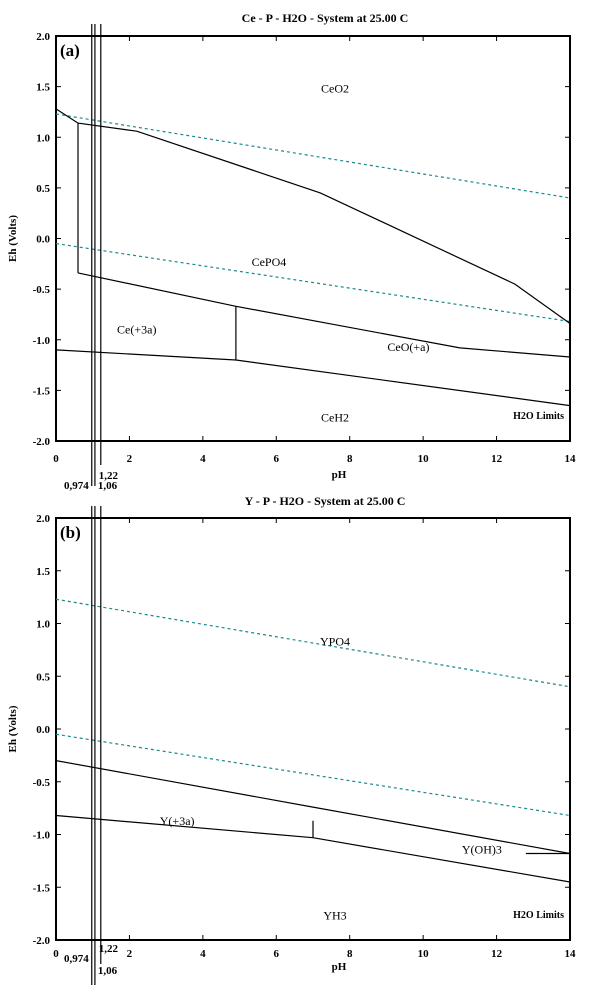 The image size is (590, 994). What do you see at coordinates (70, 532) in the screenshot?
I see `panel-label: (b)` at bounding box center [70, 532].